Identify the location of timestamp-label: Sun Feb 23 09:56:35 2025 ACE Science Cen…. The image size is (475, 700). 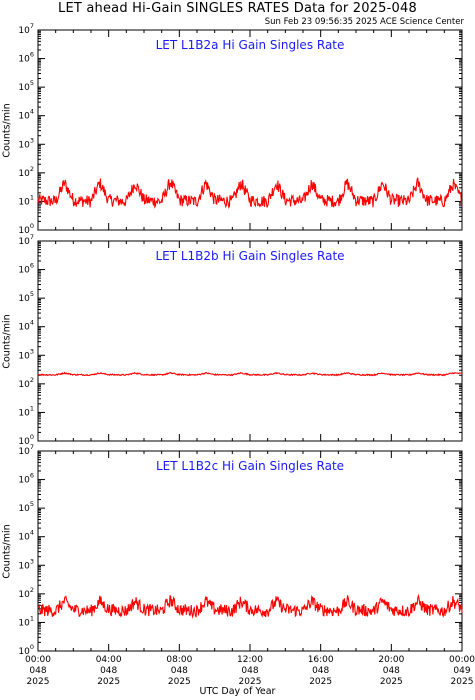
(364, 22).